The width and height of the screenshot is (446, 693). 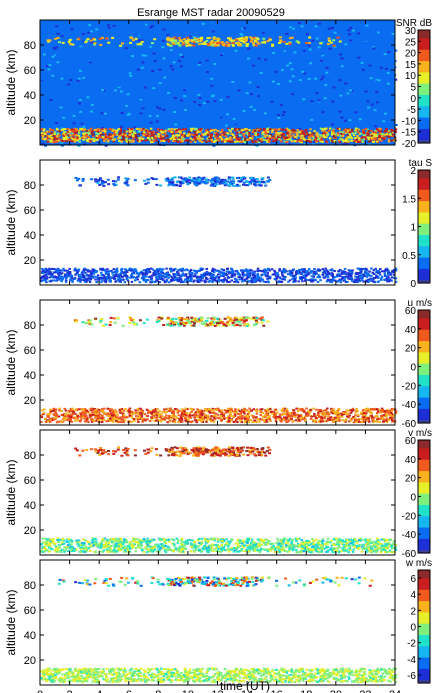 What do you see at coordinates (413, 99) in the screenshot?
I see `colorbar-tick-label: 0` at bounding box center [413, 99].